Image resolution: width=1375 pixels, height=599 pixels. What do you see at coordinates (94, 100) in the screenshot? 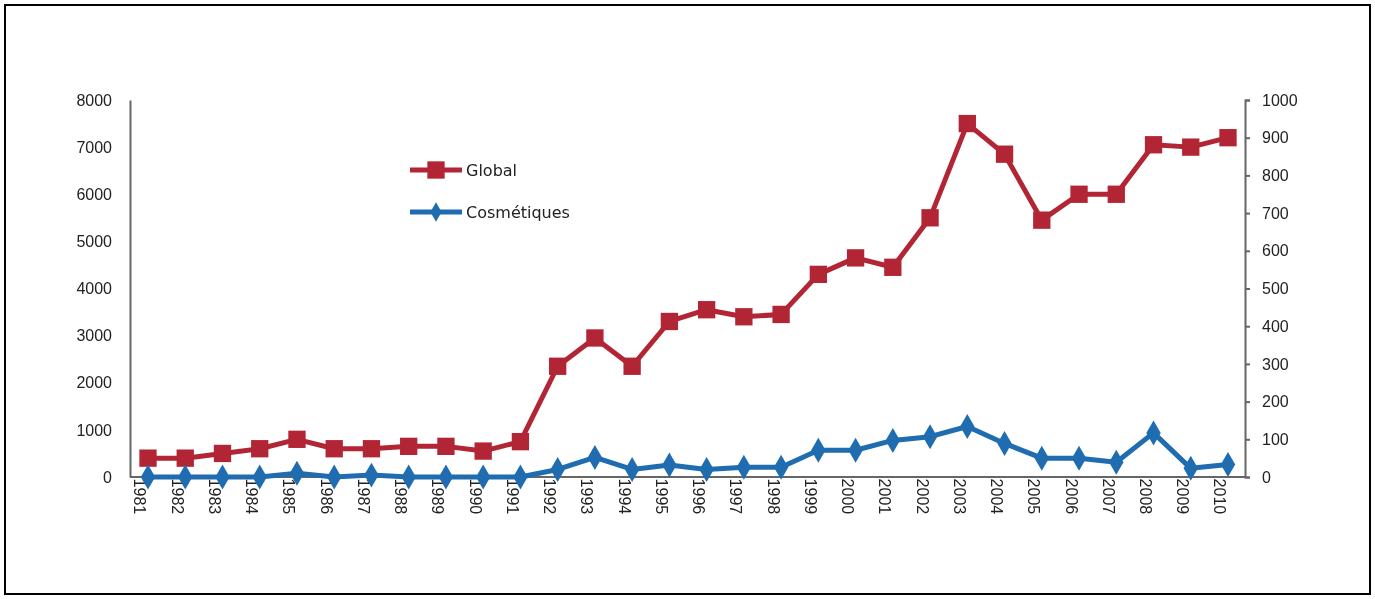
I see `y-tick-label: 8000` at bounding box center [94, 100].